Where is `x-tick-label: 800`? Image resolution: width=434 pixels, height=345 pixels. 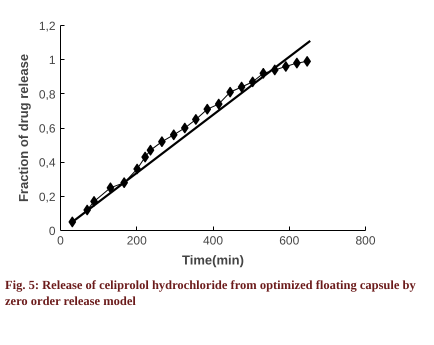
x-tick-label: 800 is located at coordinates (365, 241).